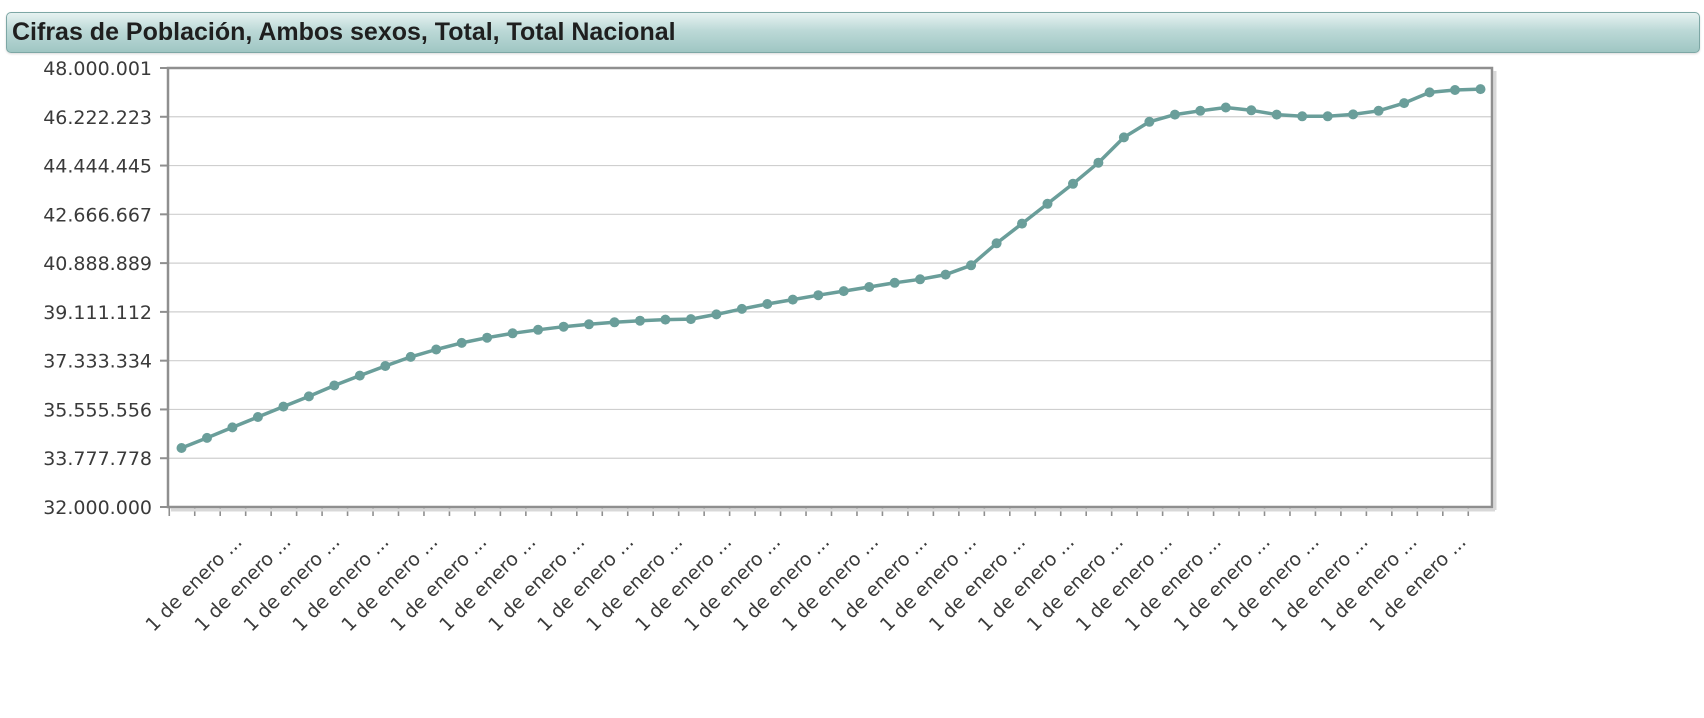 This screenshot has width=1704, height=718. Describe the element at coordinates (97, 264) in the screenshot. I see `y-tick-label: 40.888.889` at that location.